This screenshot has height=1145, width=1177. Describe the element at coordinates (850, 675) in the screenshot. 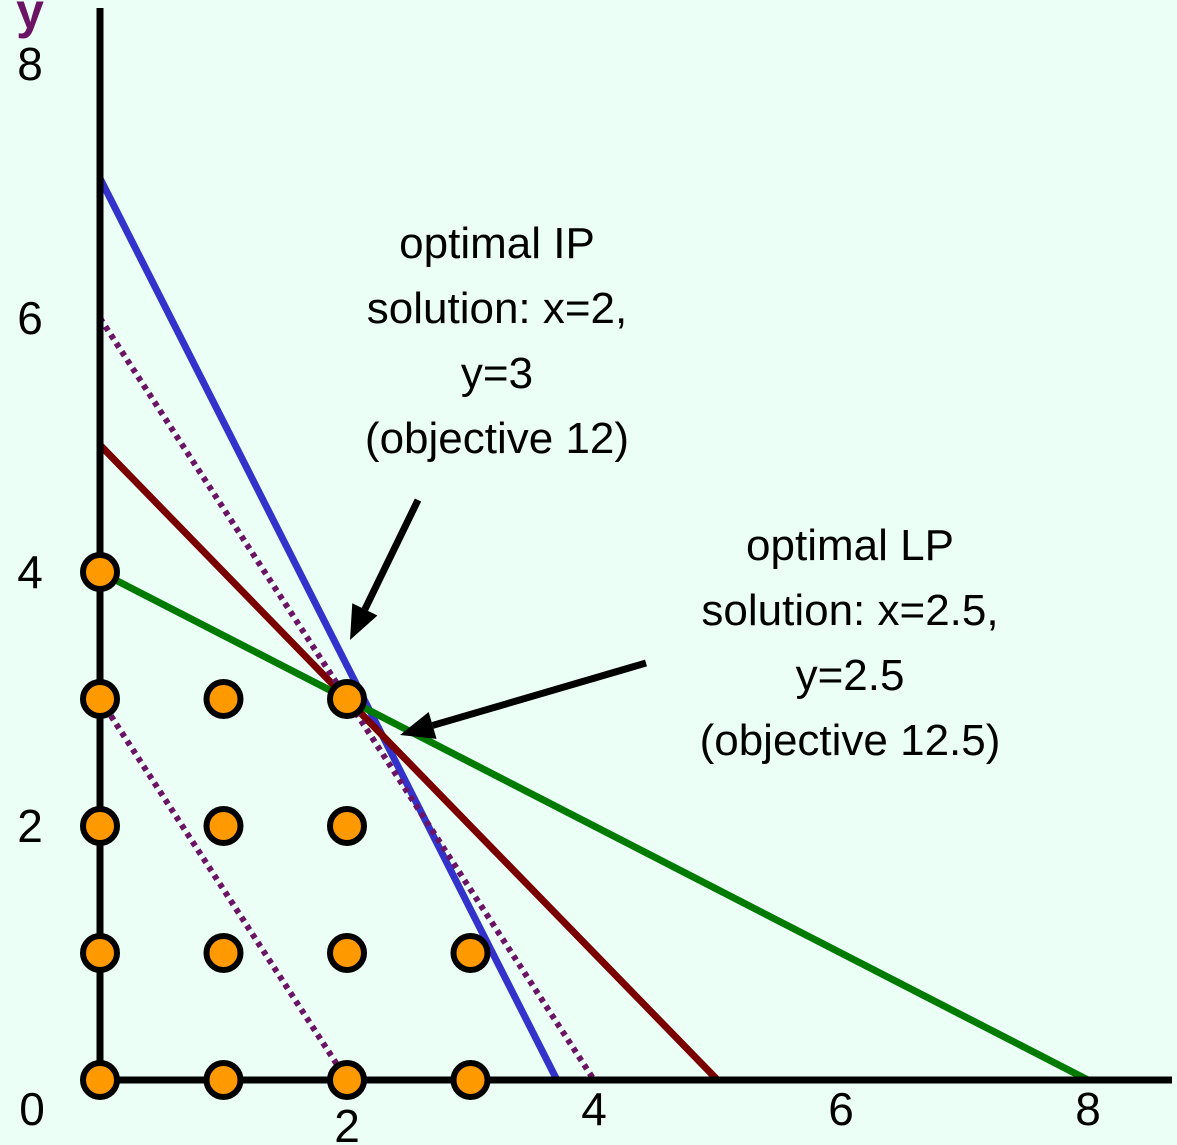

I see `lp-annotation-line-3: y=2.5` at that location.